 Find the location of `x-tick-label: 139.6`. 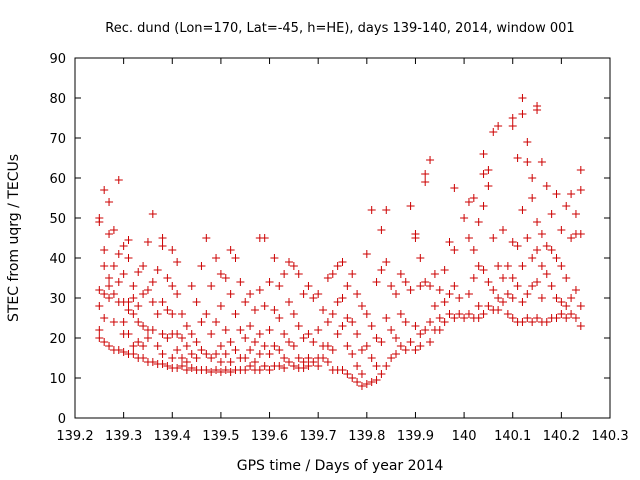

x-tick-label: 139.6 is located at coordinates (269, 436).